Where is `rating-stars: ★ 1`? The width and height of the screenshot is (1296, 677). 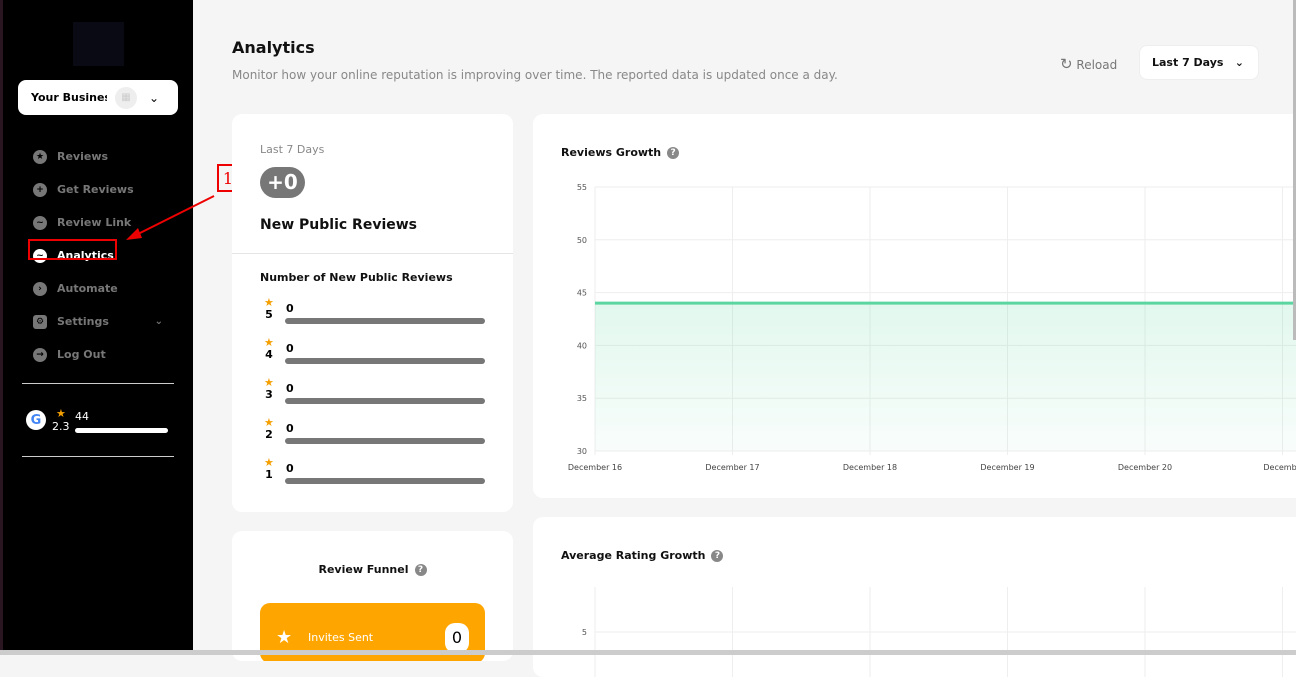 rating-stars: ★ 1 is located at coordinates (269, 469).